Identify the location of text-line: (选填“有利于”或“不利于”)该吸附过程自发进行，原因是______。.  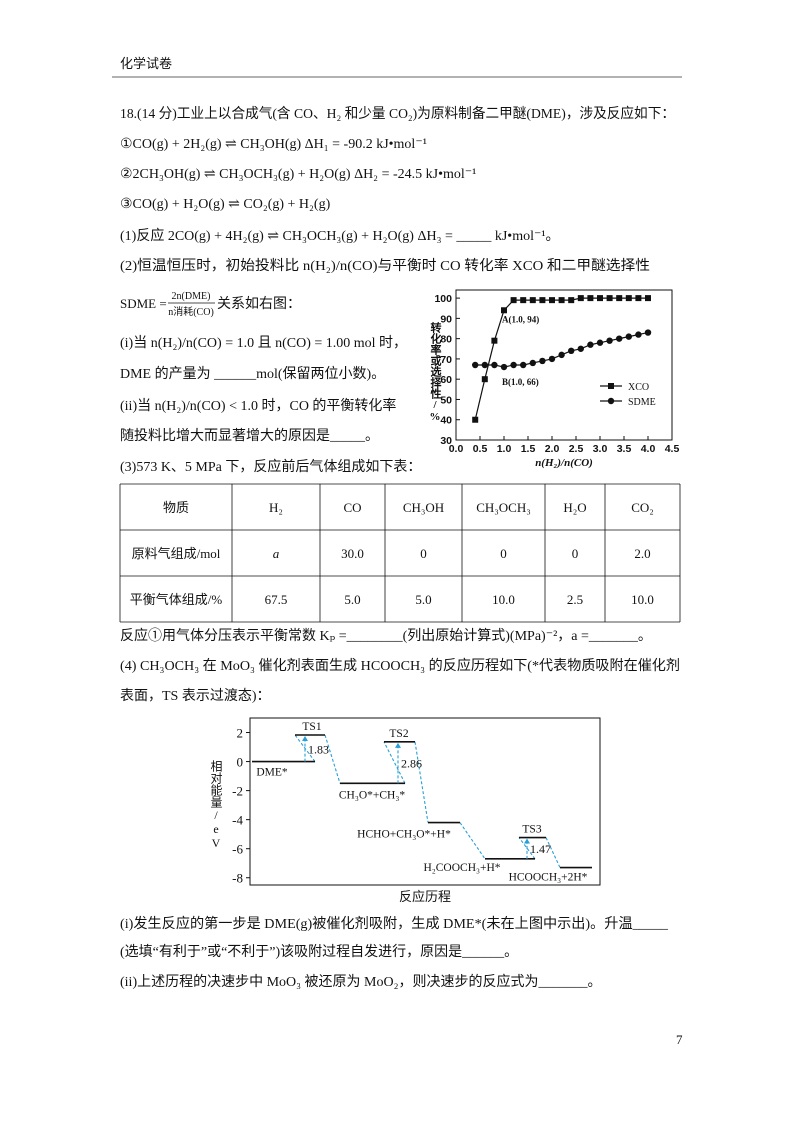
(319, 952).